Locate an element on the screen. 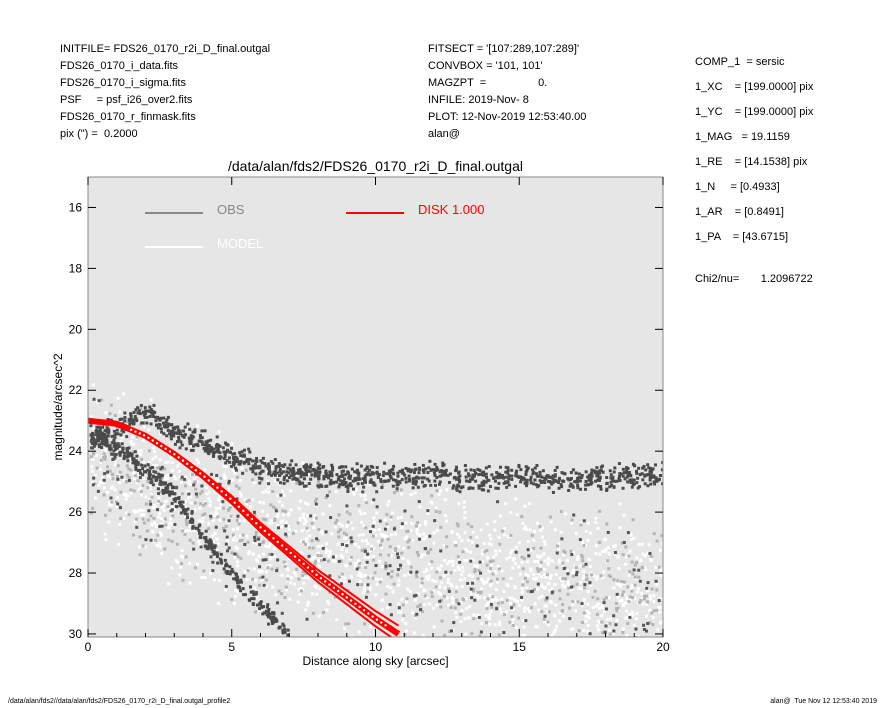 The height and width of the screenshot is (708, 885). y-tick-label: 30 is located at coordinates (76, 634).